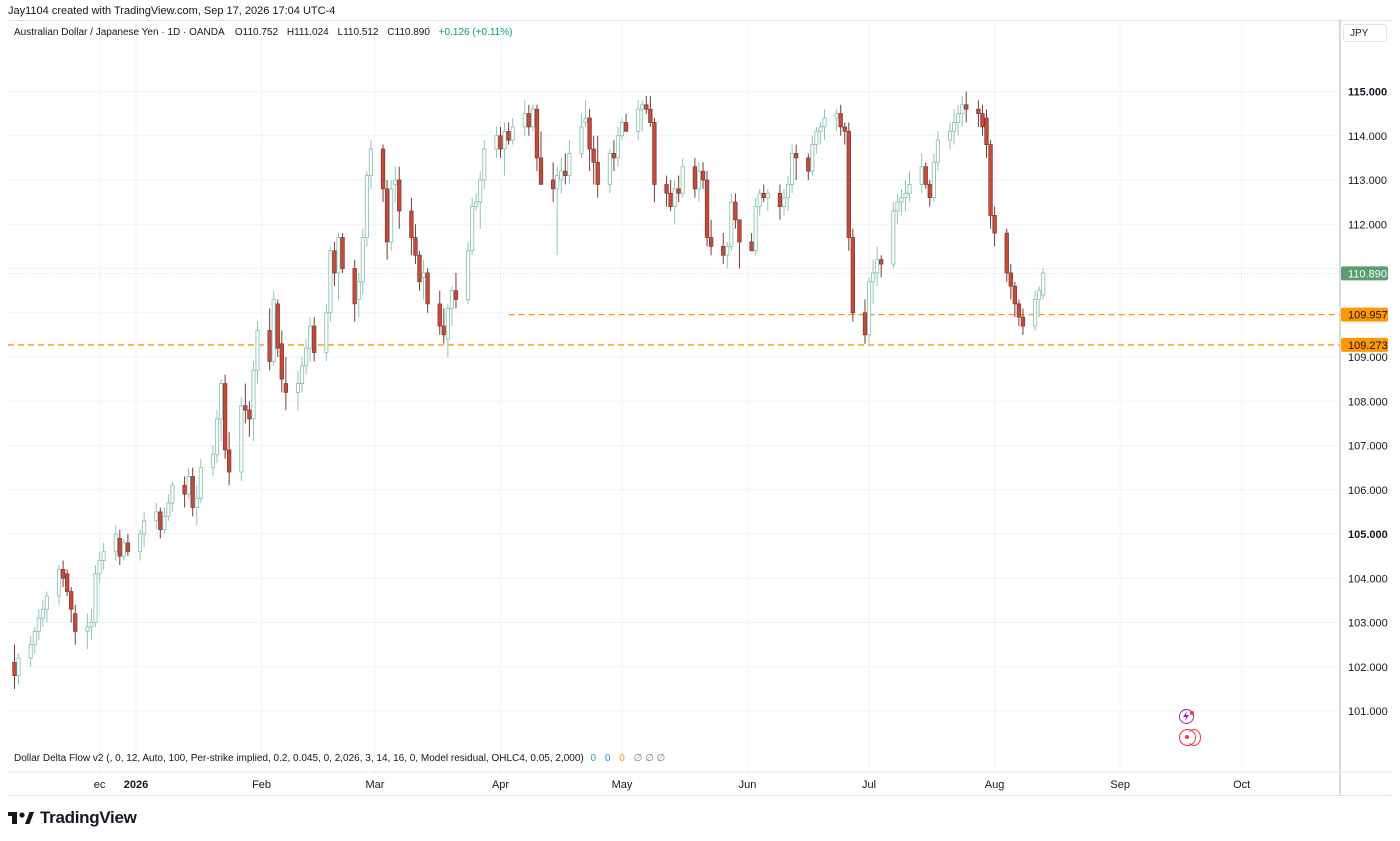 The width and height of the screenshot is (1400, 841). Describe the element at coordinates (672, 785) in the screenshot. I see `time-axis: ec 2026 Feb Mar Apr May Jun Jul Aug Sep Oct` at that location.